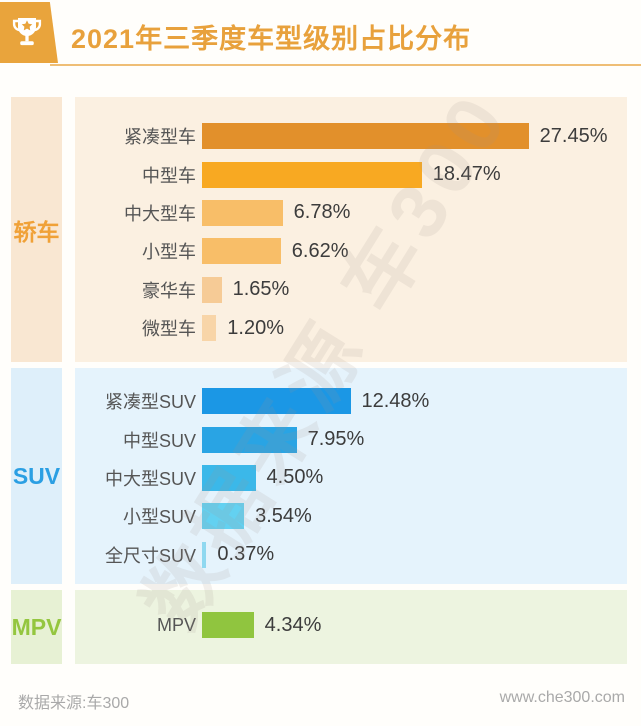  I want to click on group-label-strip-sedan: 轿车, so click(36, 229).